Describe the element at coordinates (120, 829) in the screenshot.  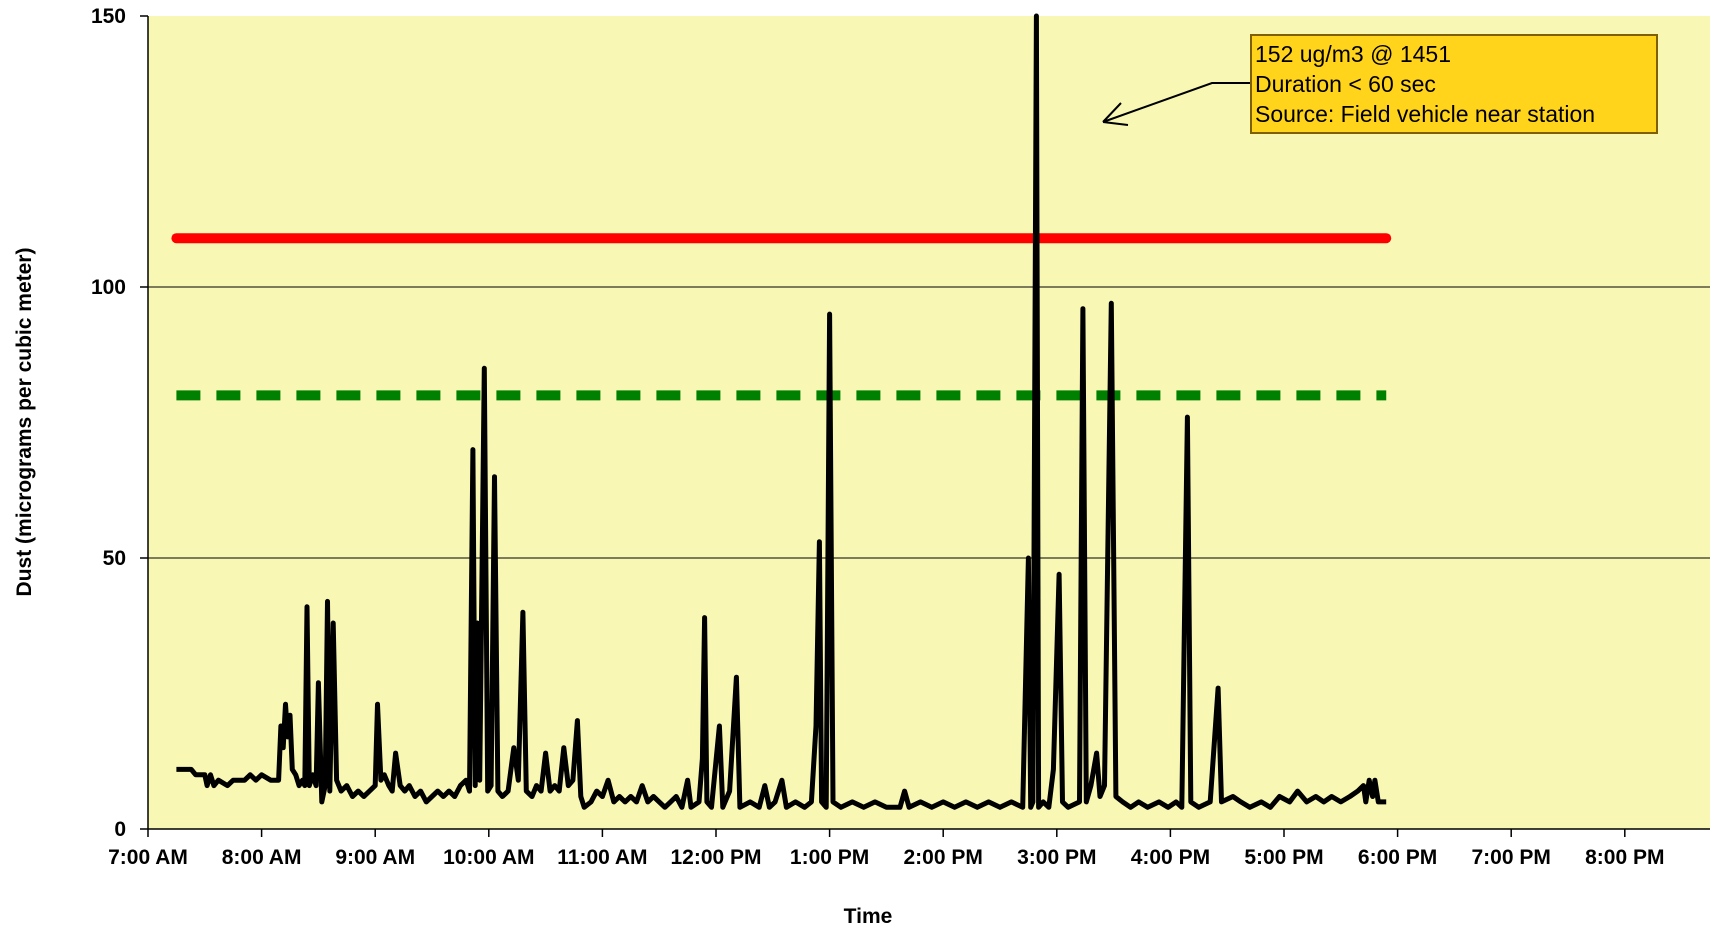
I see `y-tick-label-0: 0` at that location.